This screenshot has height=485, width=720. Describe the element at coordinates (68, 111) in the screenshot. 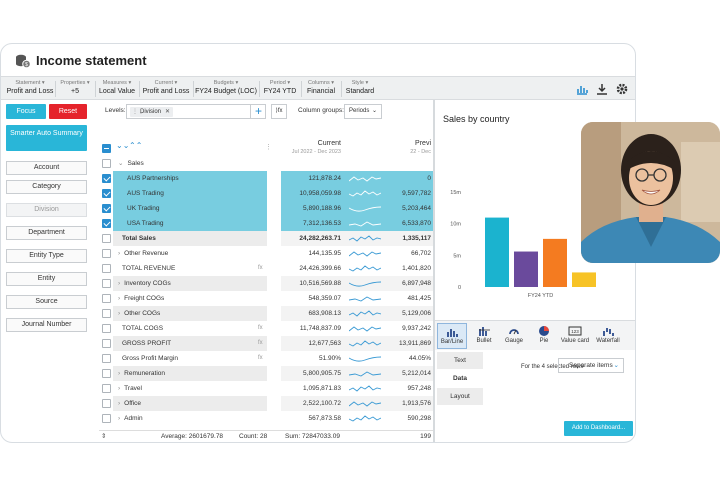

I see `reset-button: Reset` at that location.